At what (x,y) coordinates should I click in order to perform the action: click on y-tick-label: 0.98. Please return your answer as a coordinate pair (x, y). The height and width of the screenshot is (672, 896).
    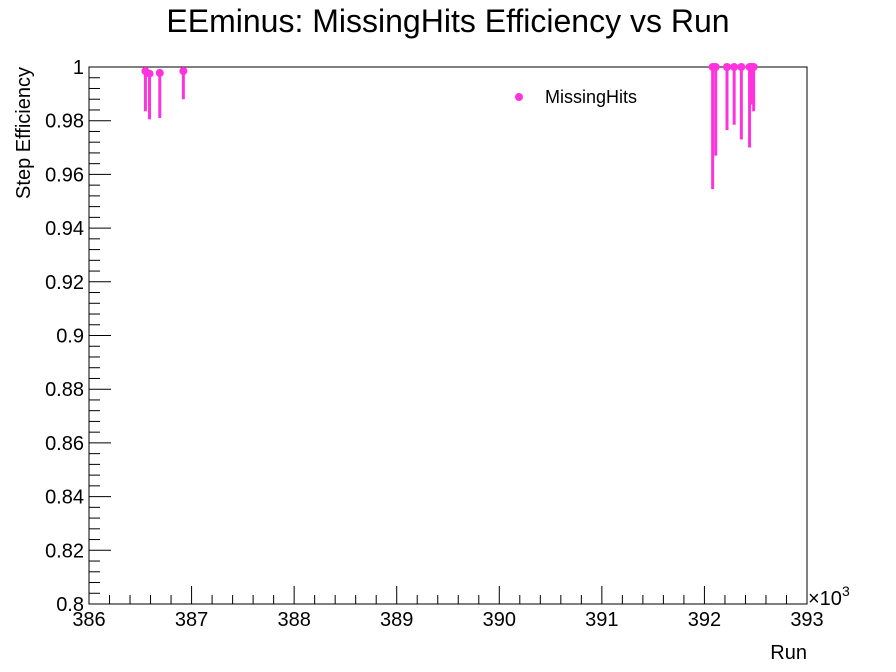
    Looking at the image, I should click on (64, 122).